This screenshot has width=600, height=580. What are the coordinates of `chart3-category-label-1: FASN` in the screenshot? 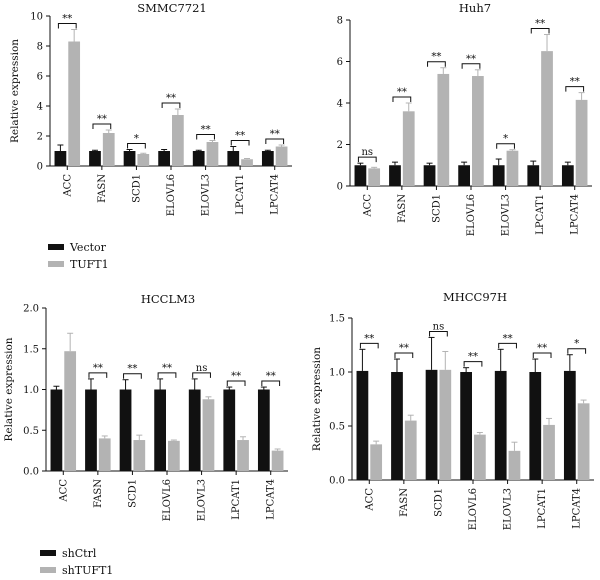 It's located at (98, 493).